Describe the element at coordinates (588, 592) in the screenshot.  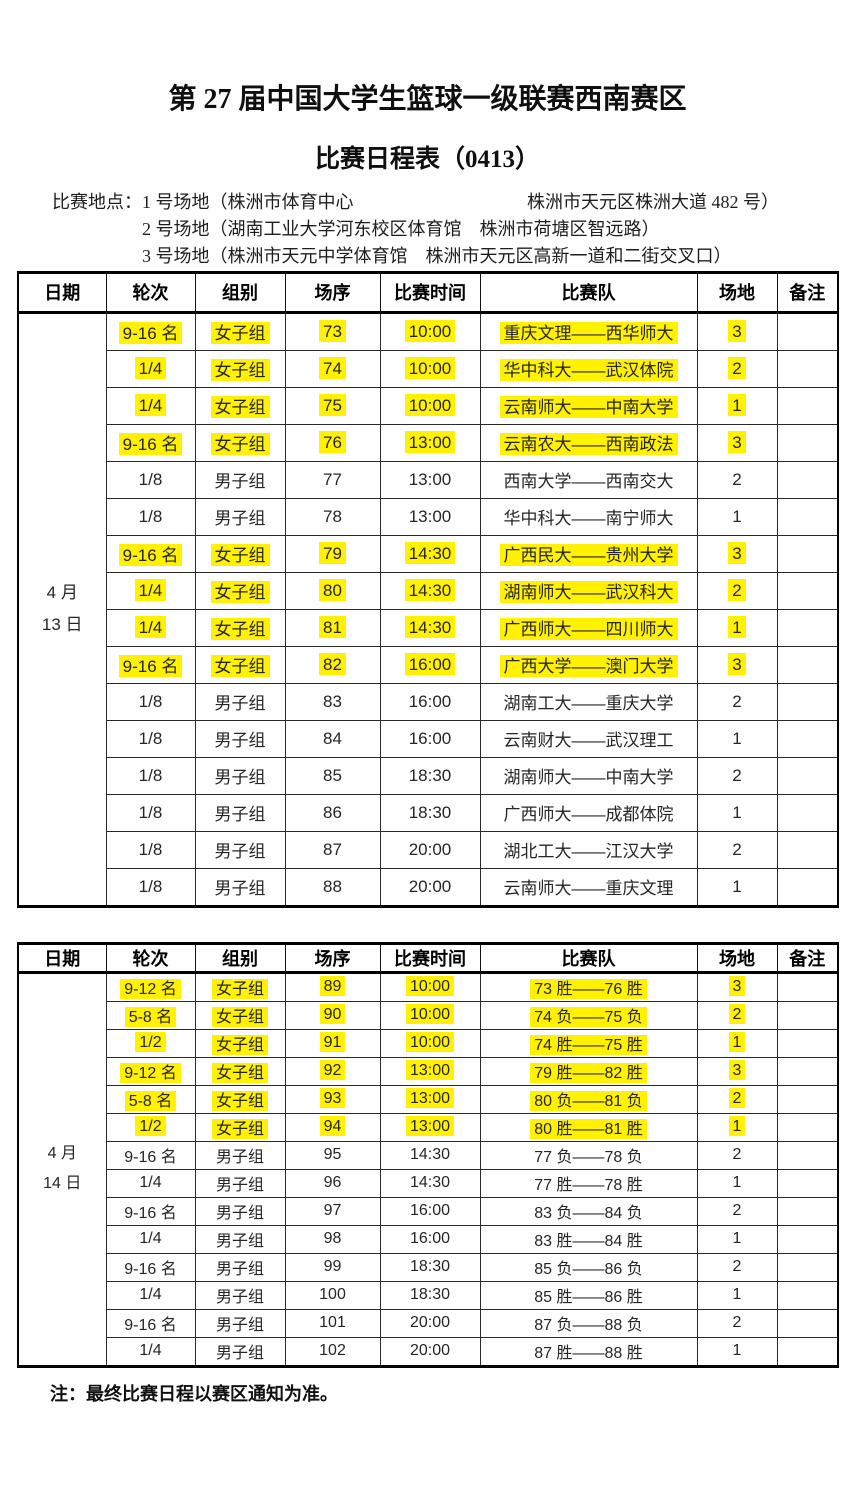
I see `cell-text: 湖南师大——武汉科大` at that location.